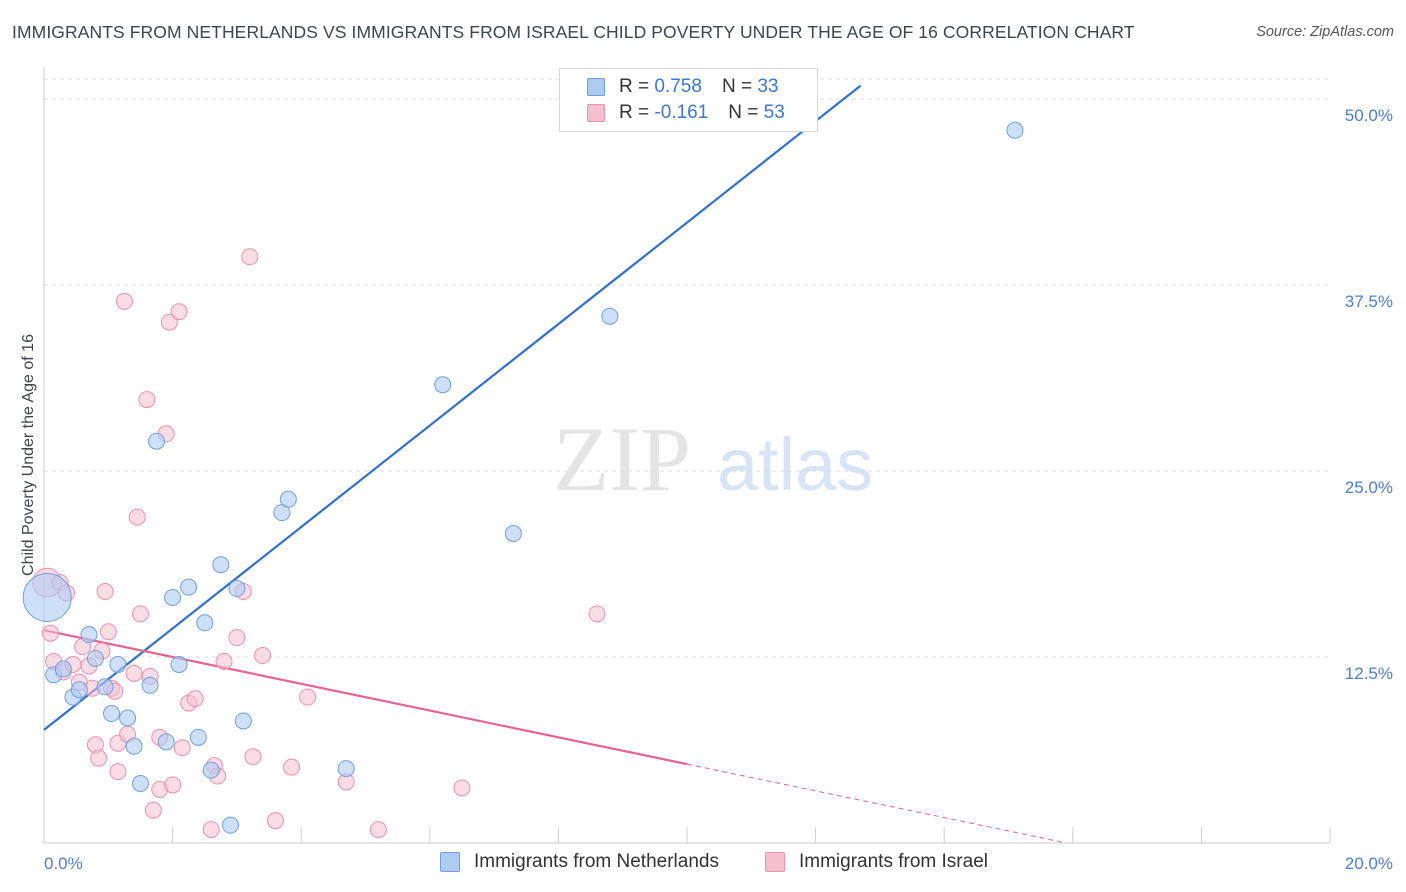  Describe the element at coordinates (774, 112) in the screenshot. I see `israel-n-value: 53` at that location.